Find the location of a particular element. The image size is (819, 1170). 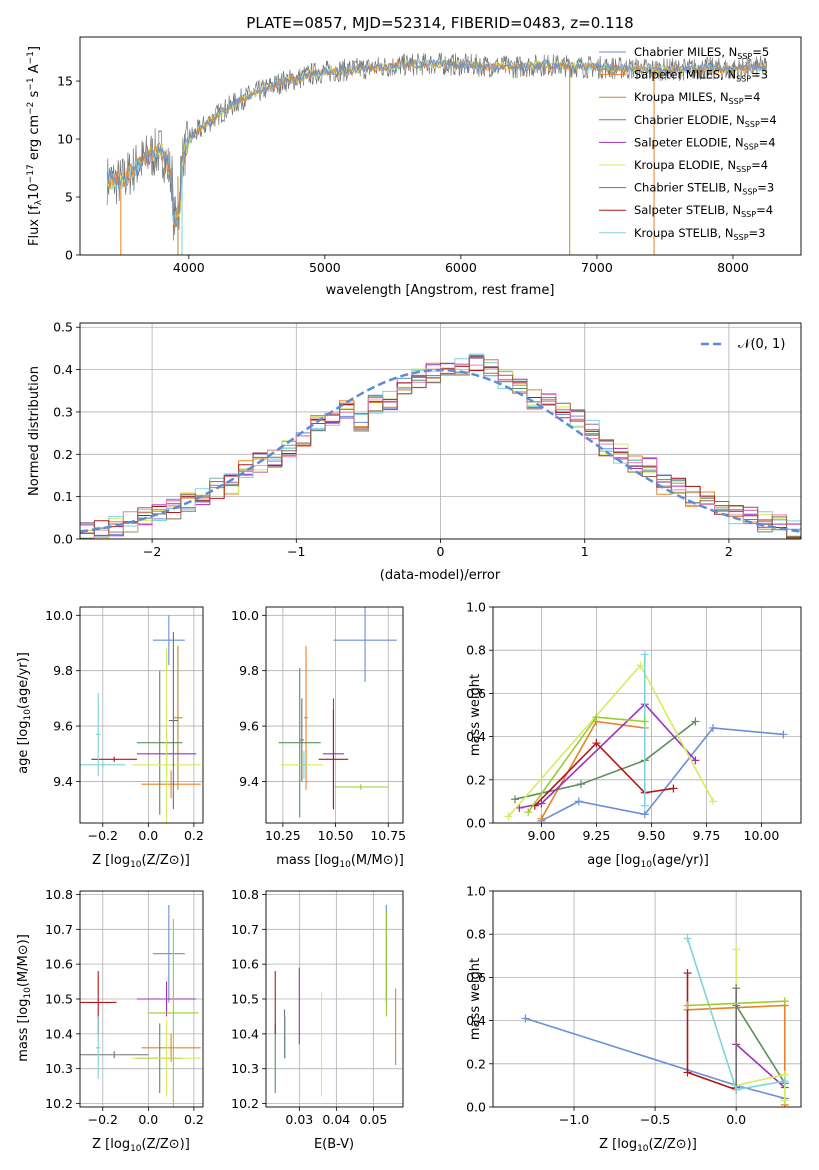

x-axis-label: E(B-V) is located at coordinates (334, 1144).